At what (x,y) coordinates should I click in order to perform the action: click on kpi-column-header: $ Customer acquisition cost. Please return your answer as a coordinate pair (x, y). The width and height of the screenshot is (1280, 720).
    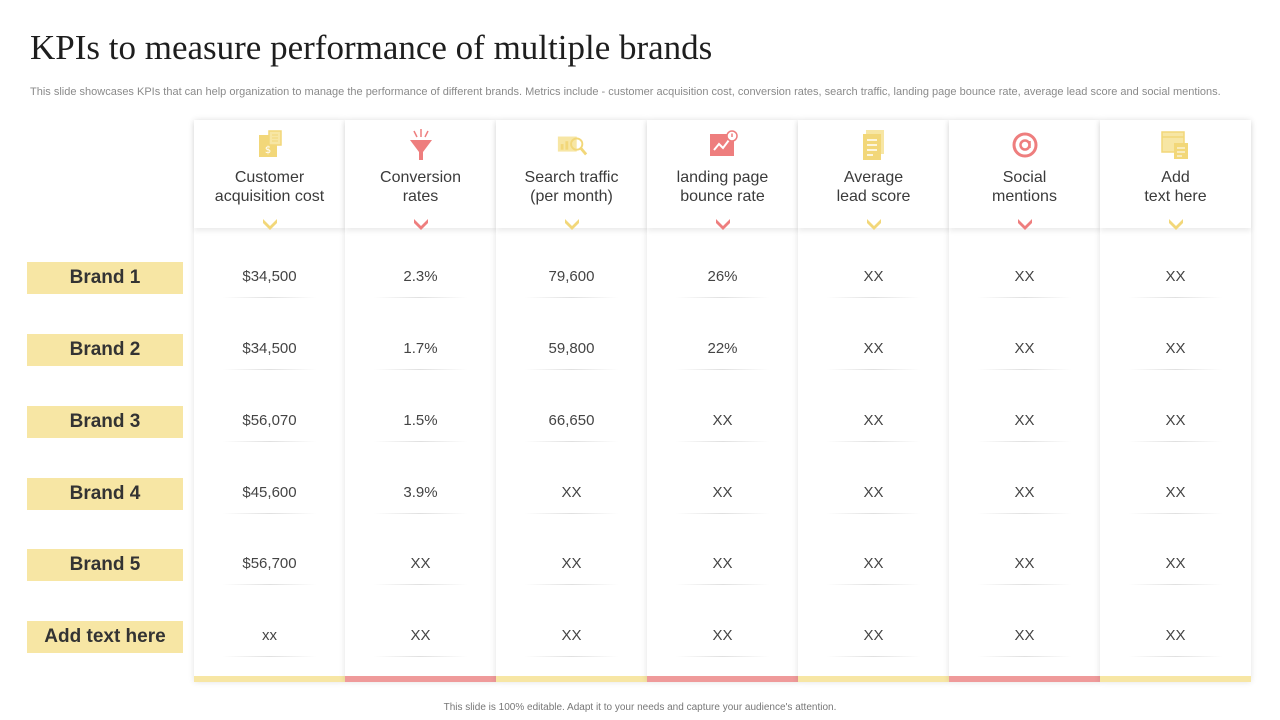
    Looking at the image, I should click on (269, 174).